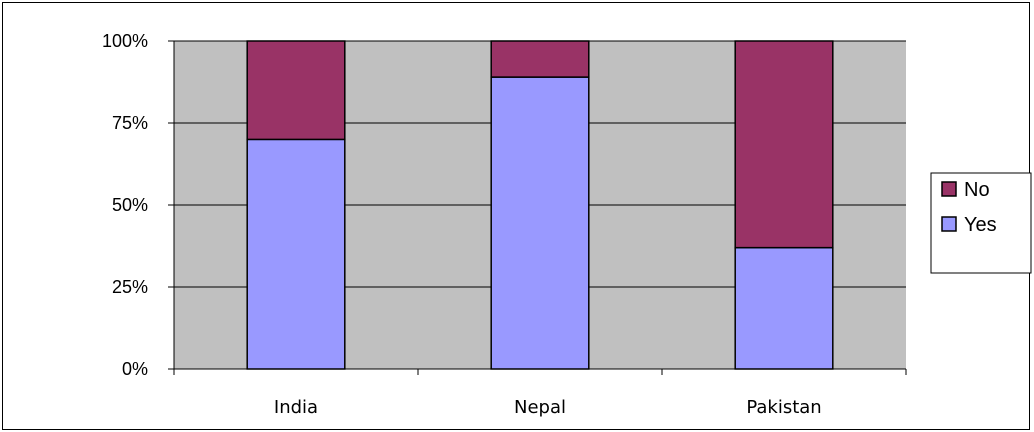  Describe the element at coordinates (135, 369) in the screenshot. I see `y-tick-label: 0%` at that location.